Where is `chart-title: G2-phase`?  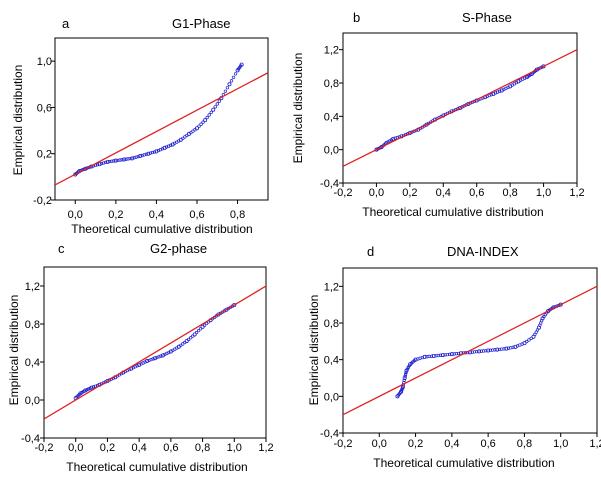
chart-title: G2-phase is located at coordinates (178, 248).